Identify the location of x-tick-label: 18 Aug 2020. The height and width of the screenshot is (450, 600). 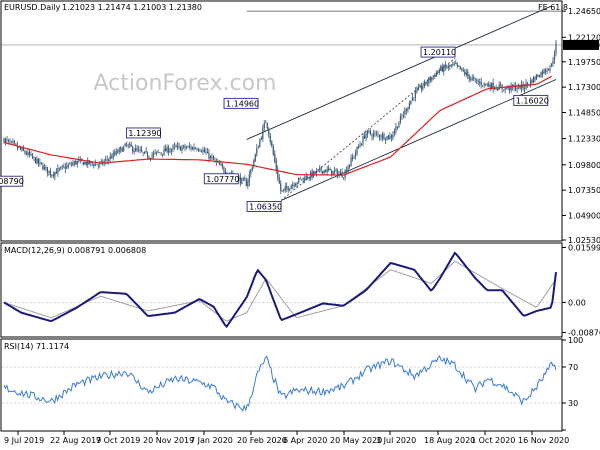
(449, 440).